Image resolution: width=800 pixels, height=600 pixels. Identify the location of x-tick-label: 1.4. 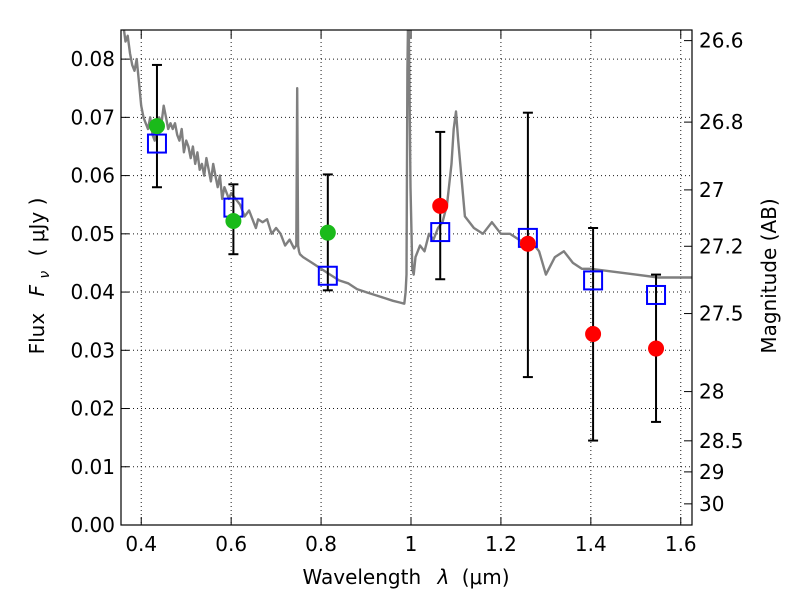
(591, 544).